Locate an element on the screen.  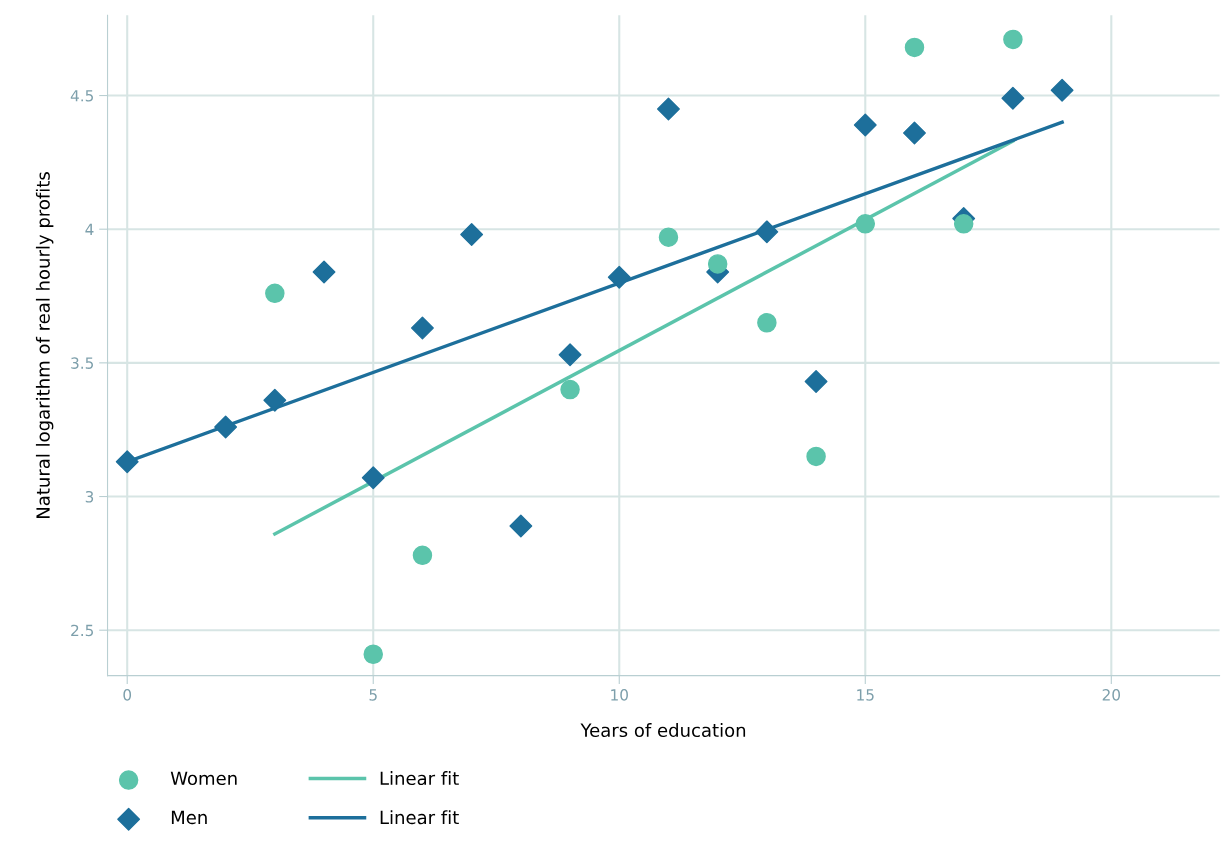
y-tick-label: 4.5 is located at coordinates (82, 96).